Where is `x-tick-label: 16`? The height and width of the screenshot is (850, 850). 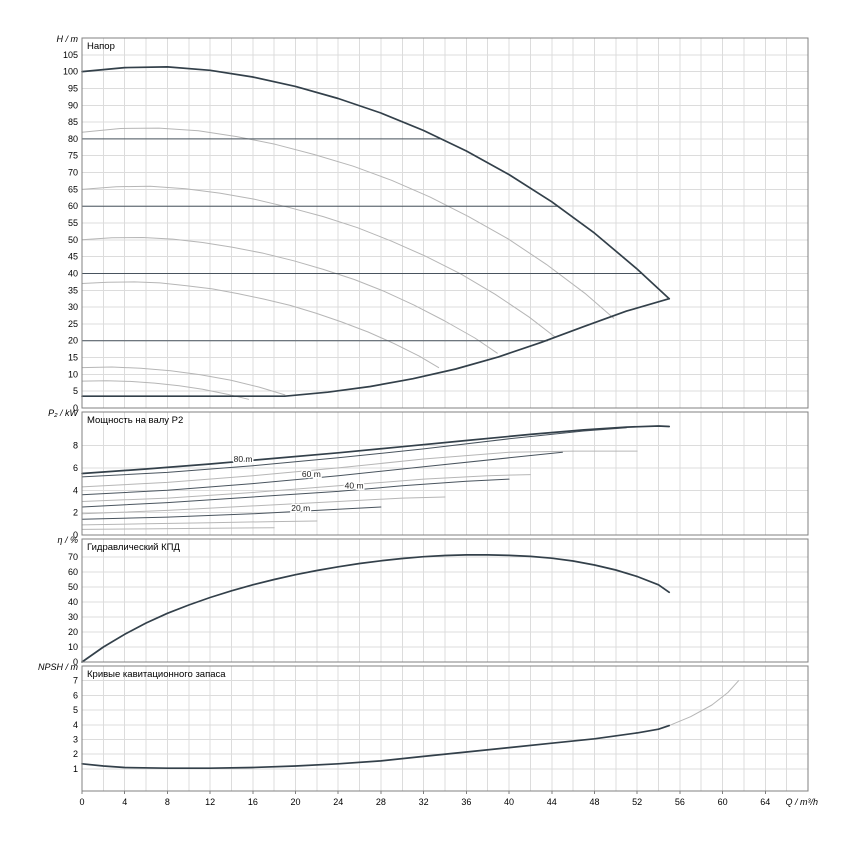 x-tick-label: 16 is located at coordinates (253, 802).